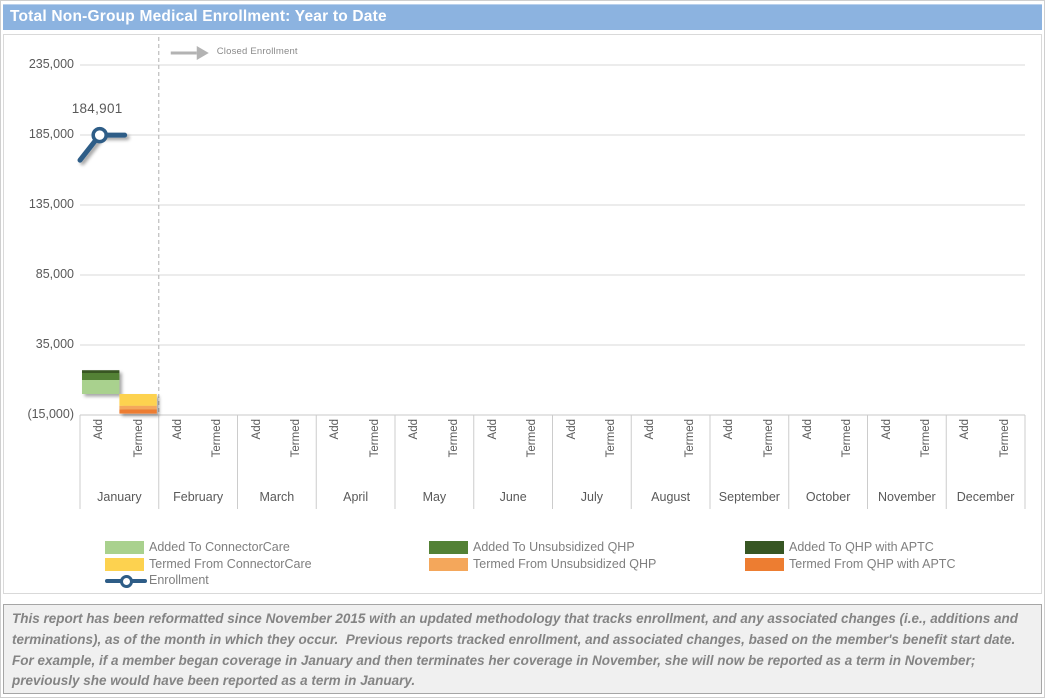 The width and height of the screenshot is (1045, 698). What do you see at coordinates (198, 497) in the screenshot?
I see `x-axis-month-label: February` at bounding box center [198, 497].